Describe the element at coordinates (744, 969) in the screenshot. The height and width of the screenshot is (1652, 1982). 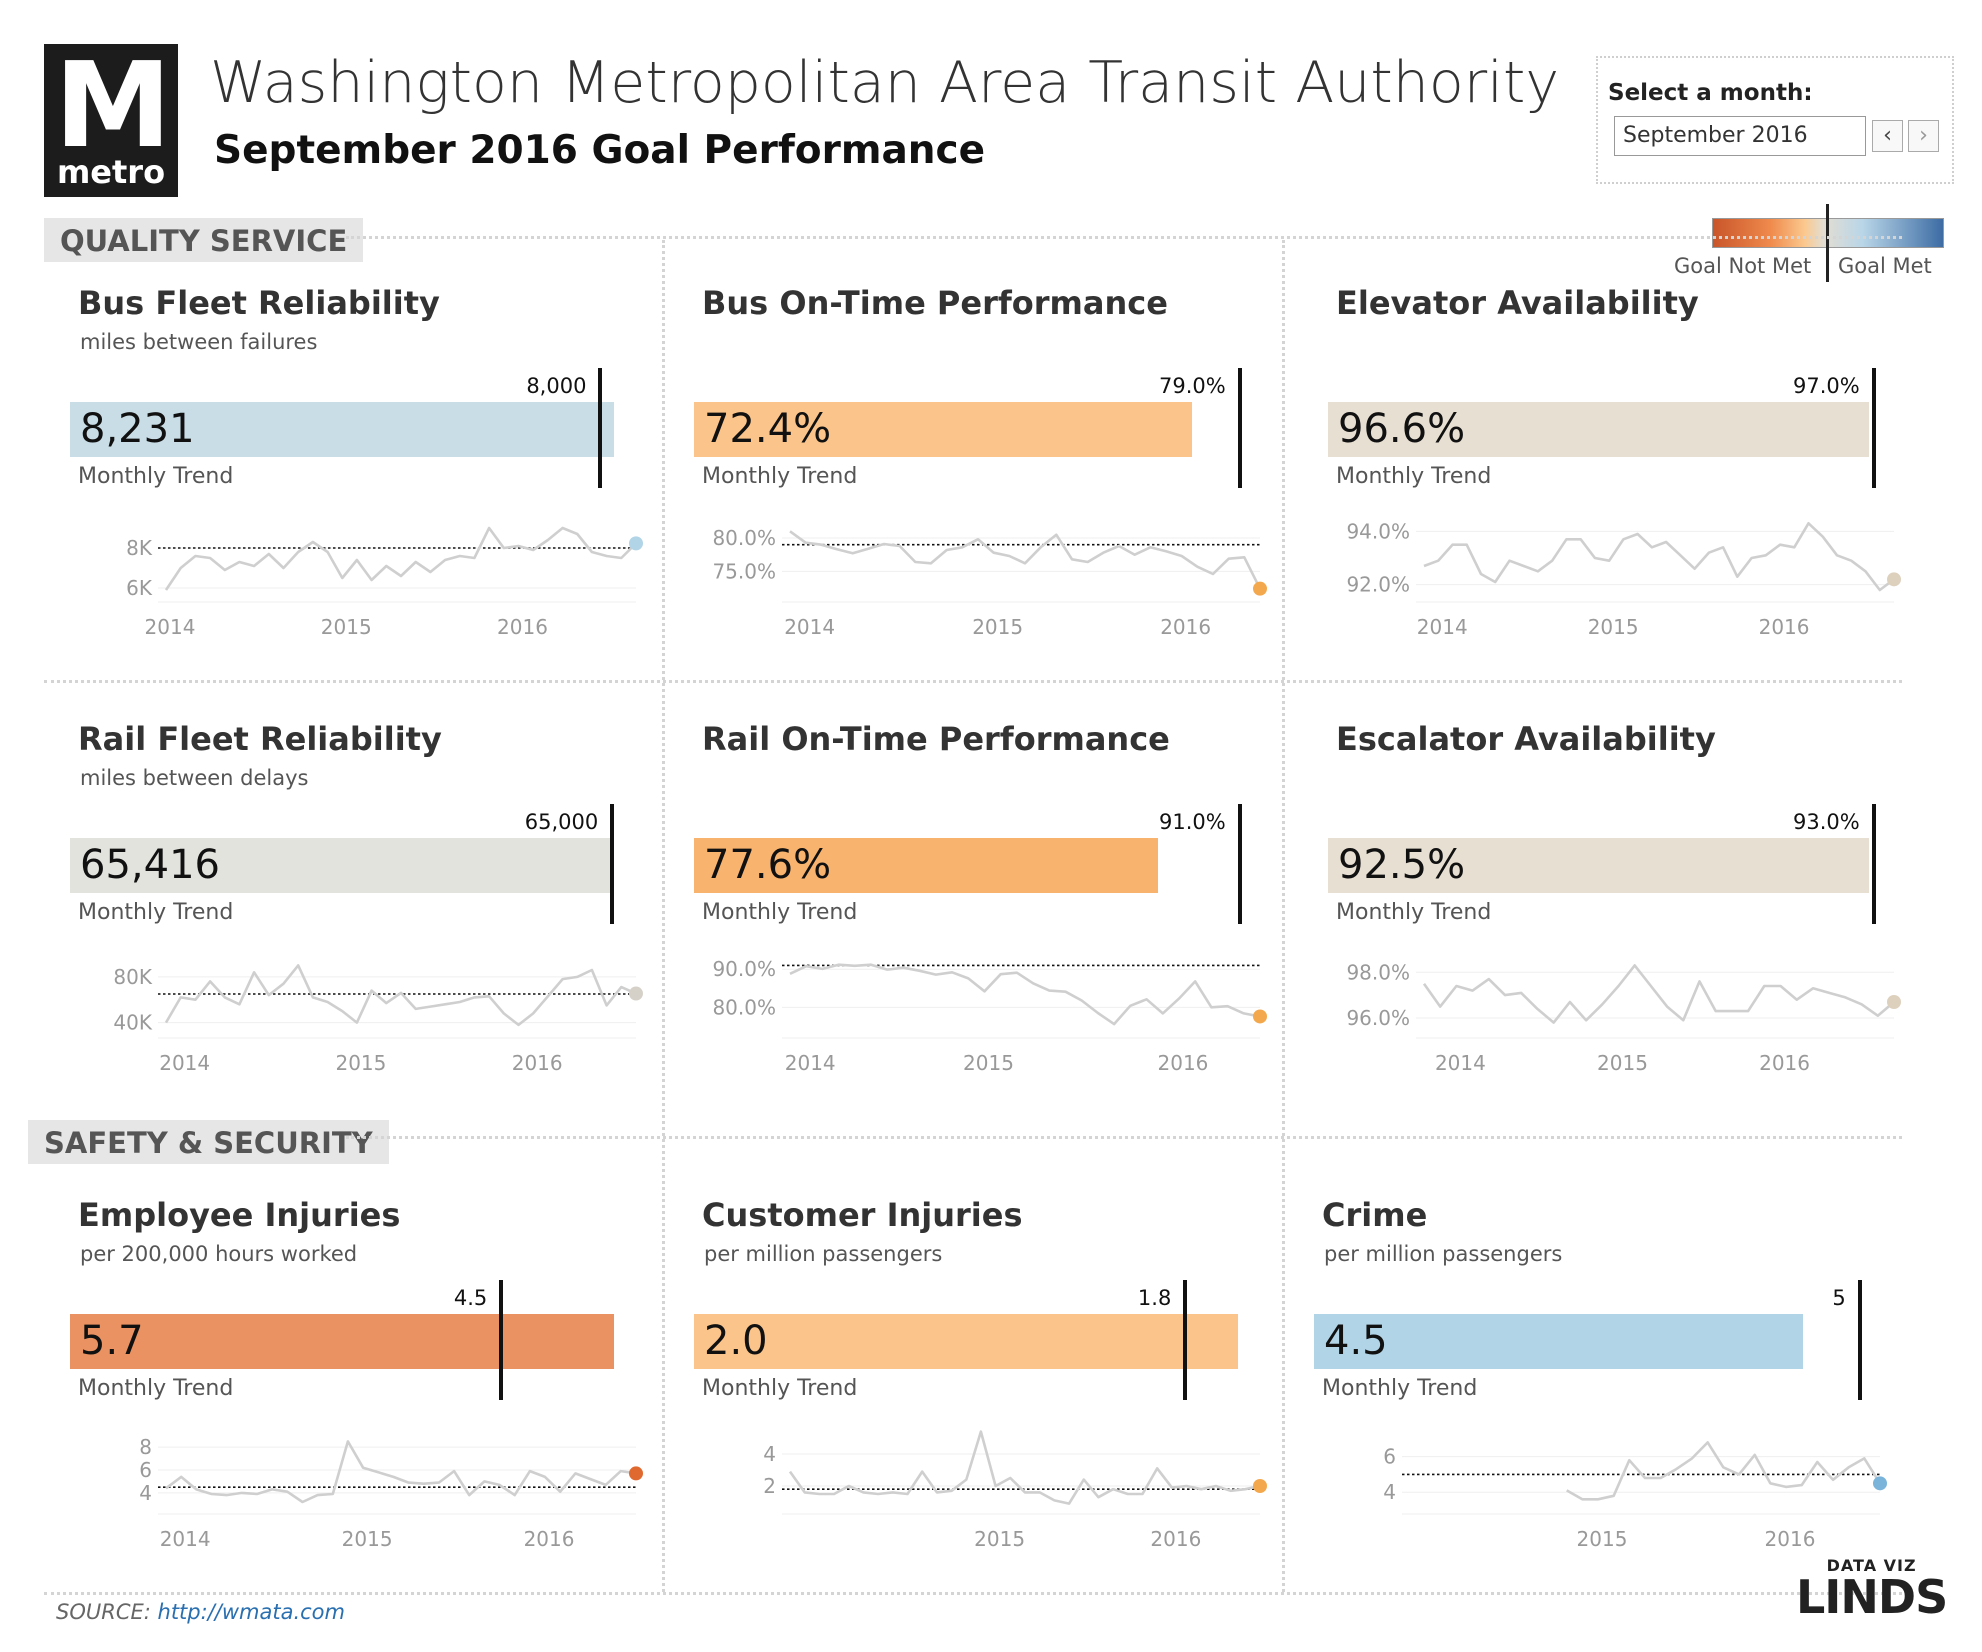
I see `y-tick-label: 90.0%` at that location.